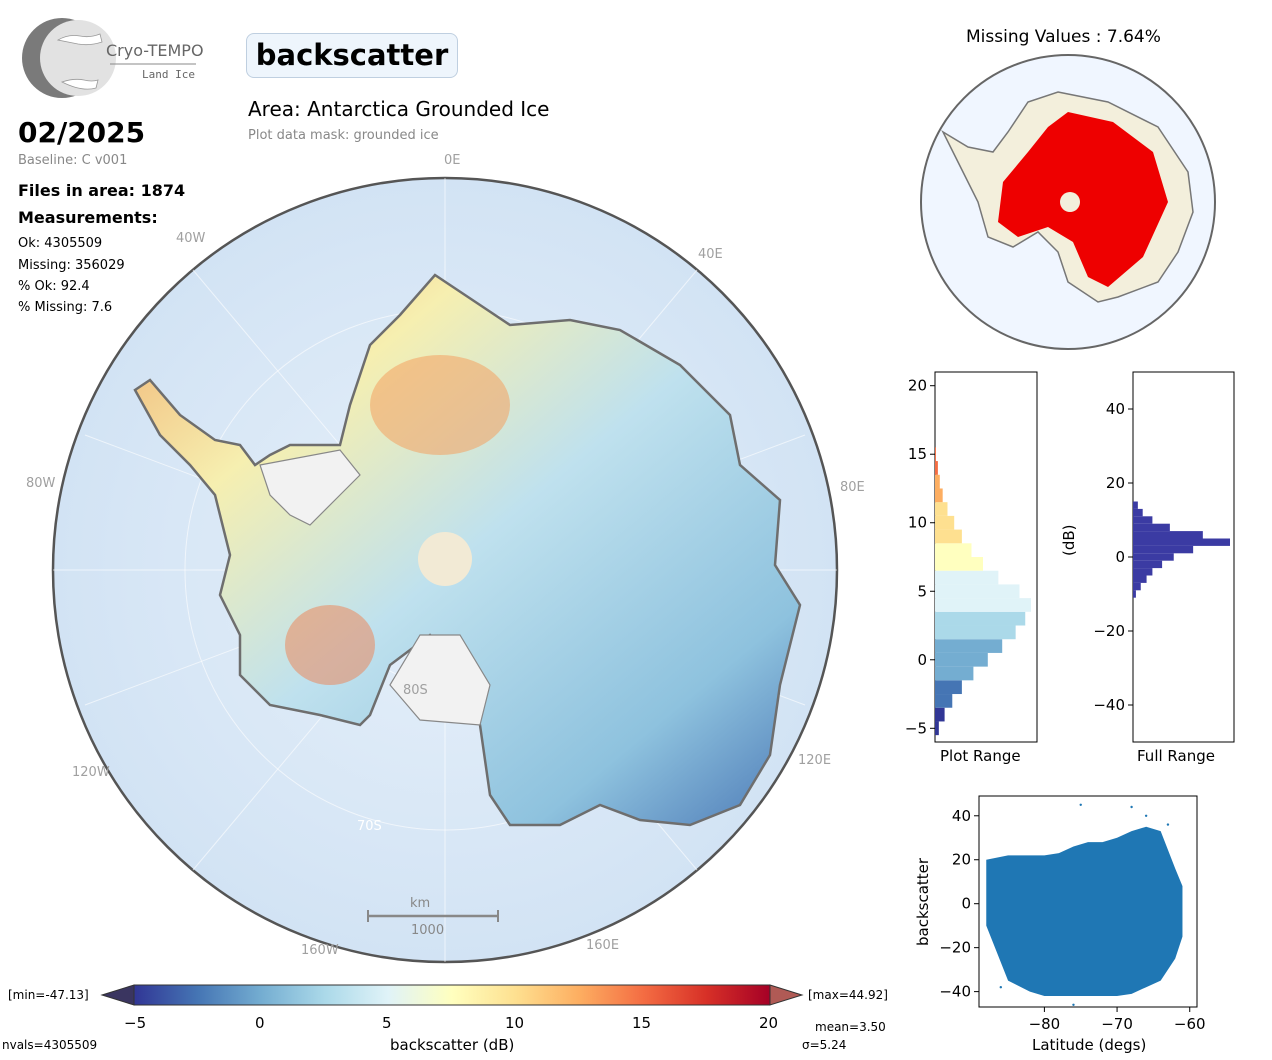 The width and height of the screenshot is (1272, 1060). What do you see at coordinates (320, 950) in the screenshot?
I see `lon-label-160w: 160W` at bounding box center [320, 950].